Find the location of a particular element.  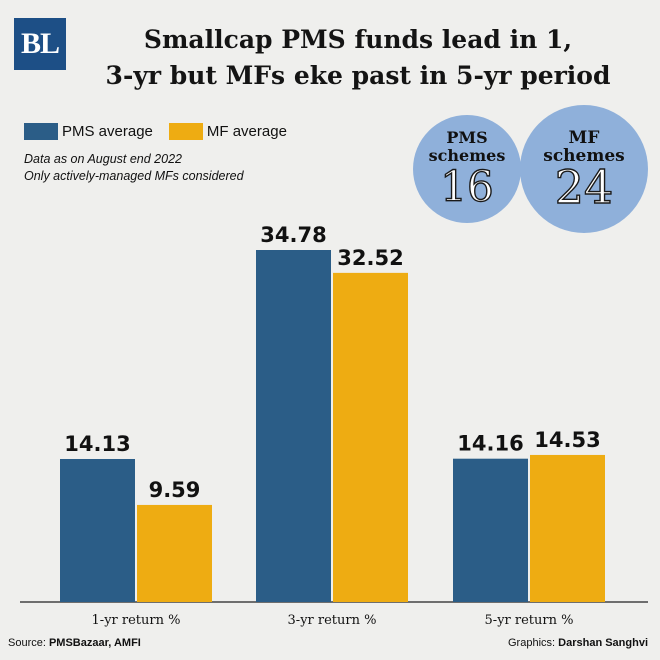

source-prefix: Source: is located at coordinates (28, 643).